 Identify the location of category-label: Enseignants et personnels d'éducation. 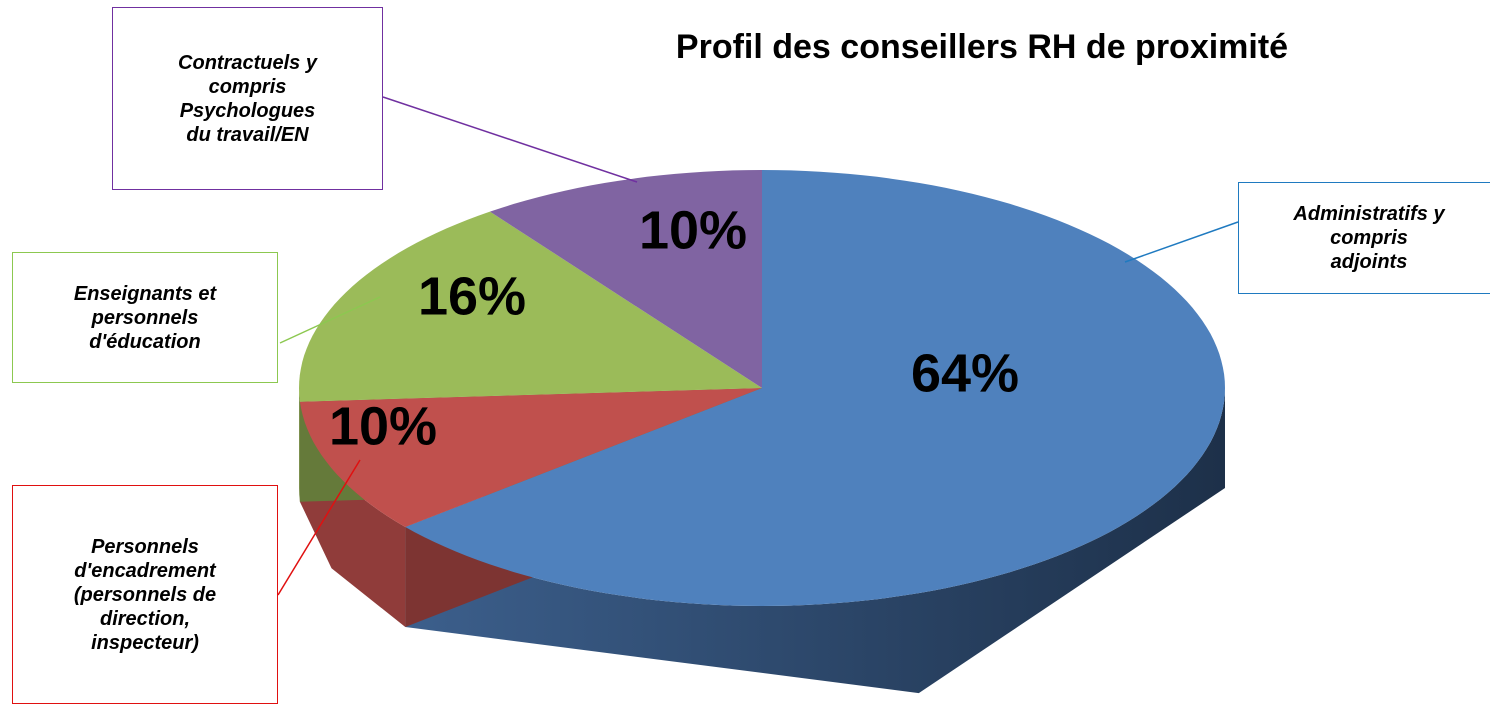
(145, 317).